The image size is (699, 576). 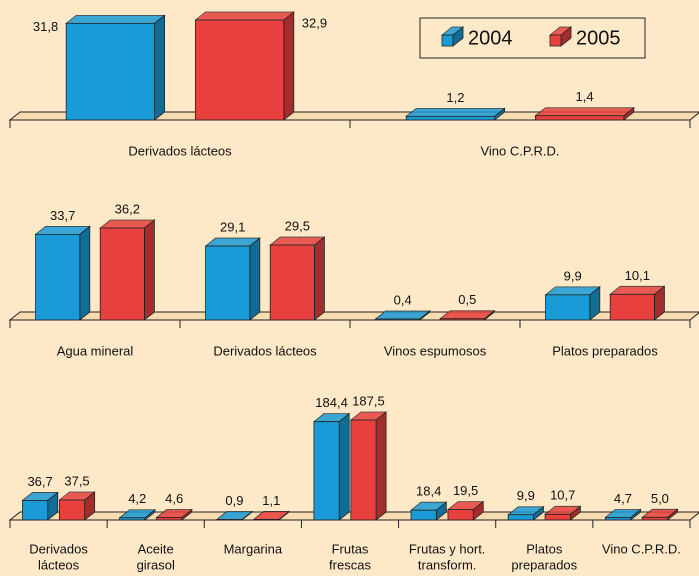 What do you see at coordinates (403, 299) in the screenshot?
I see `value-label: 0,4` at bounding box center [403, 299].